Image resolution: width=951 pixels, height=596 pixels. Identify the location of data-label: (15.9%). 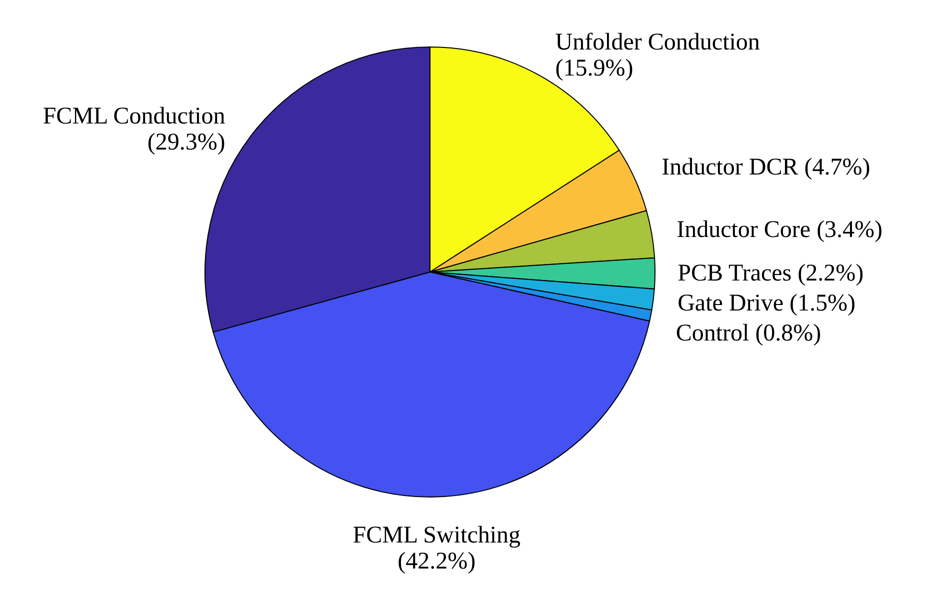
(594, 68).